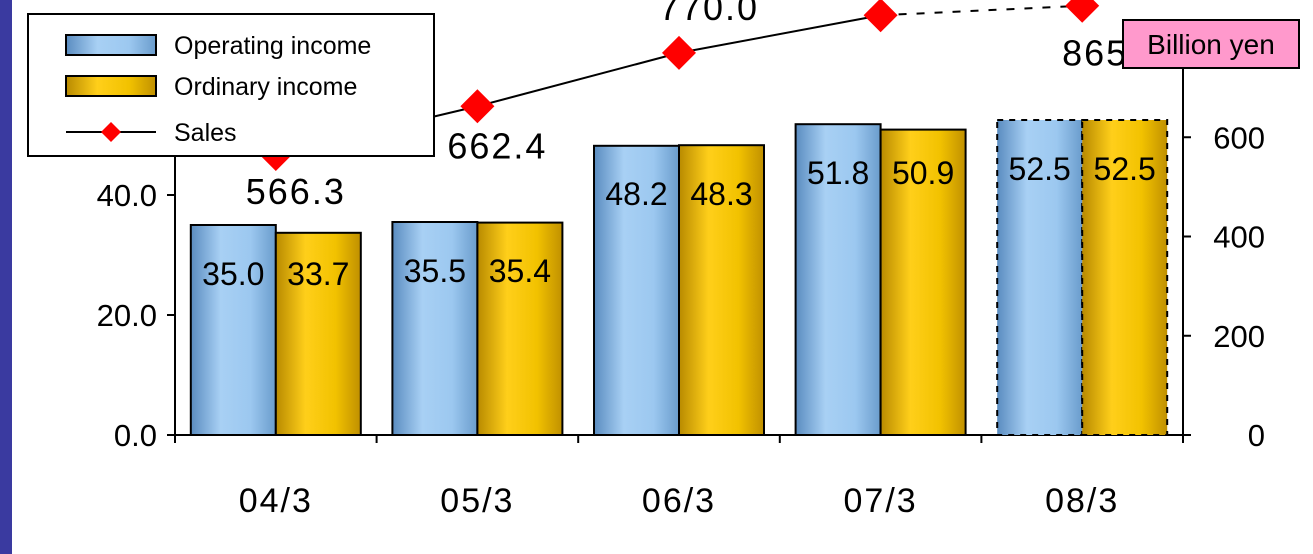 The width and height of the screenshot is (1313, 554). I want to click on x-axis-tick-label: 04/3, so click(276, 501).